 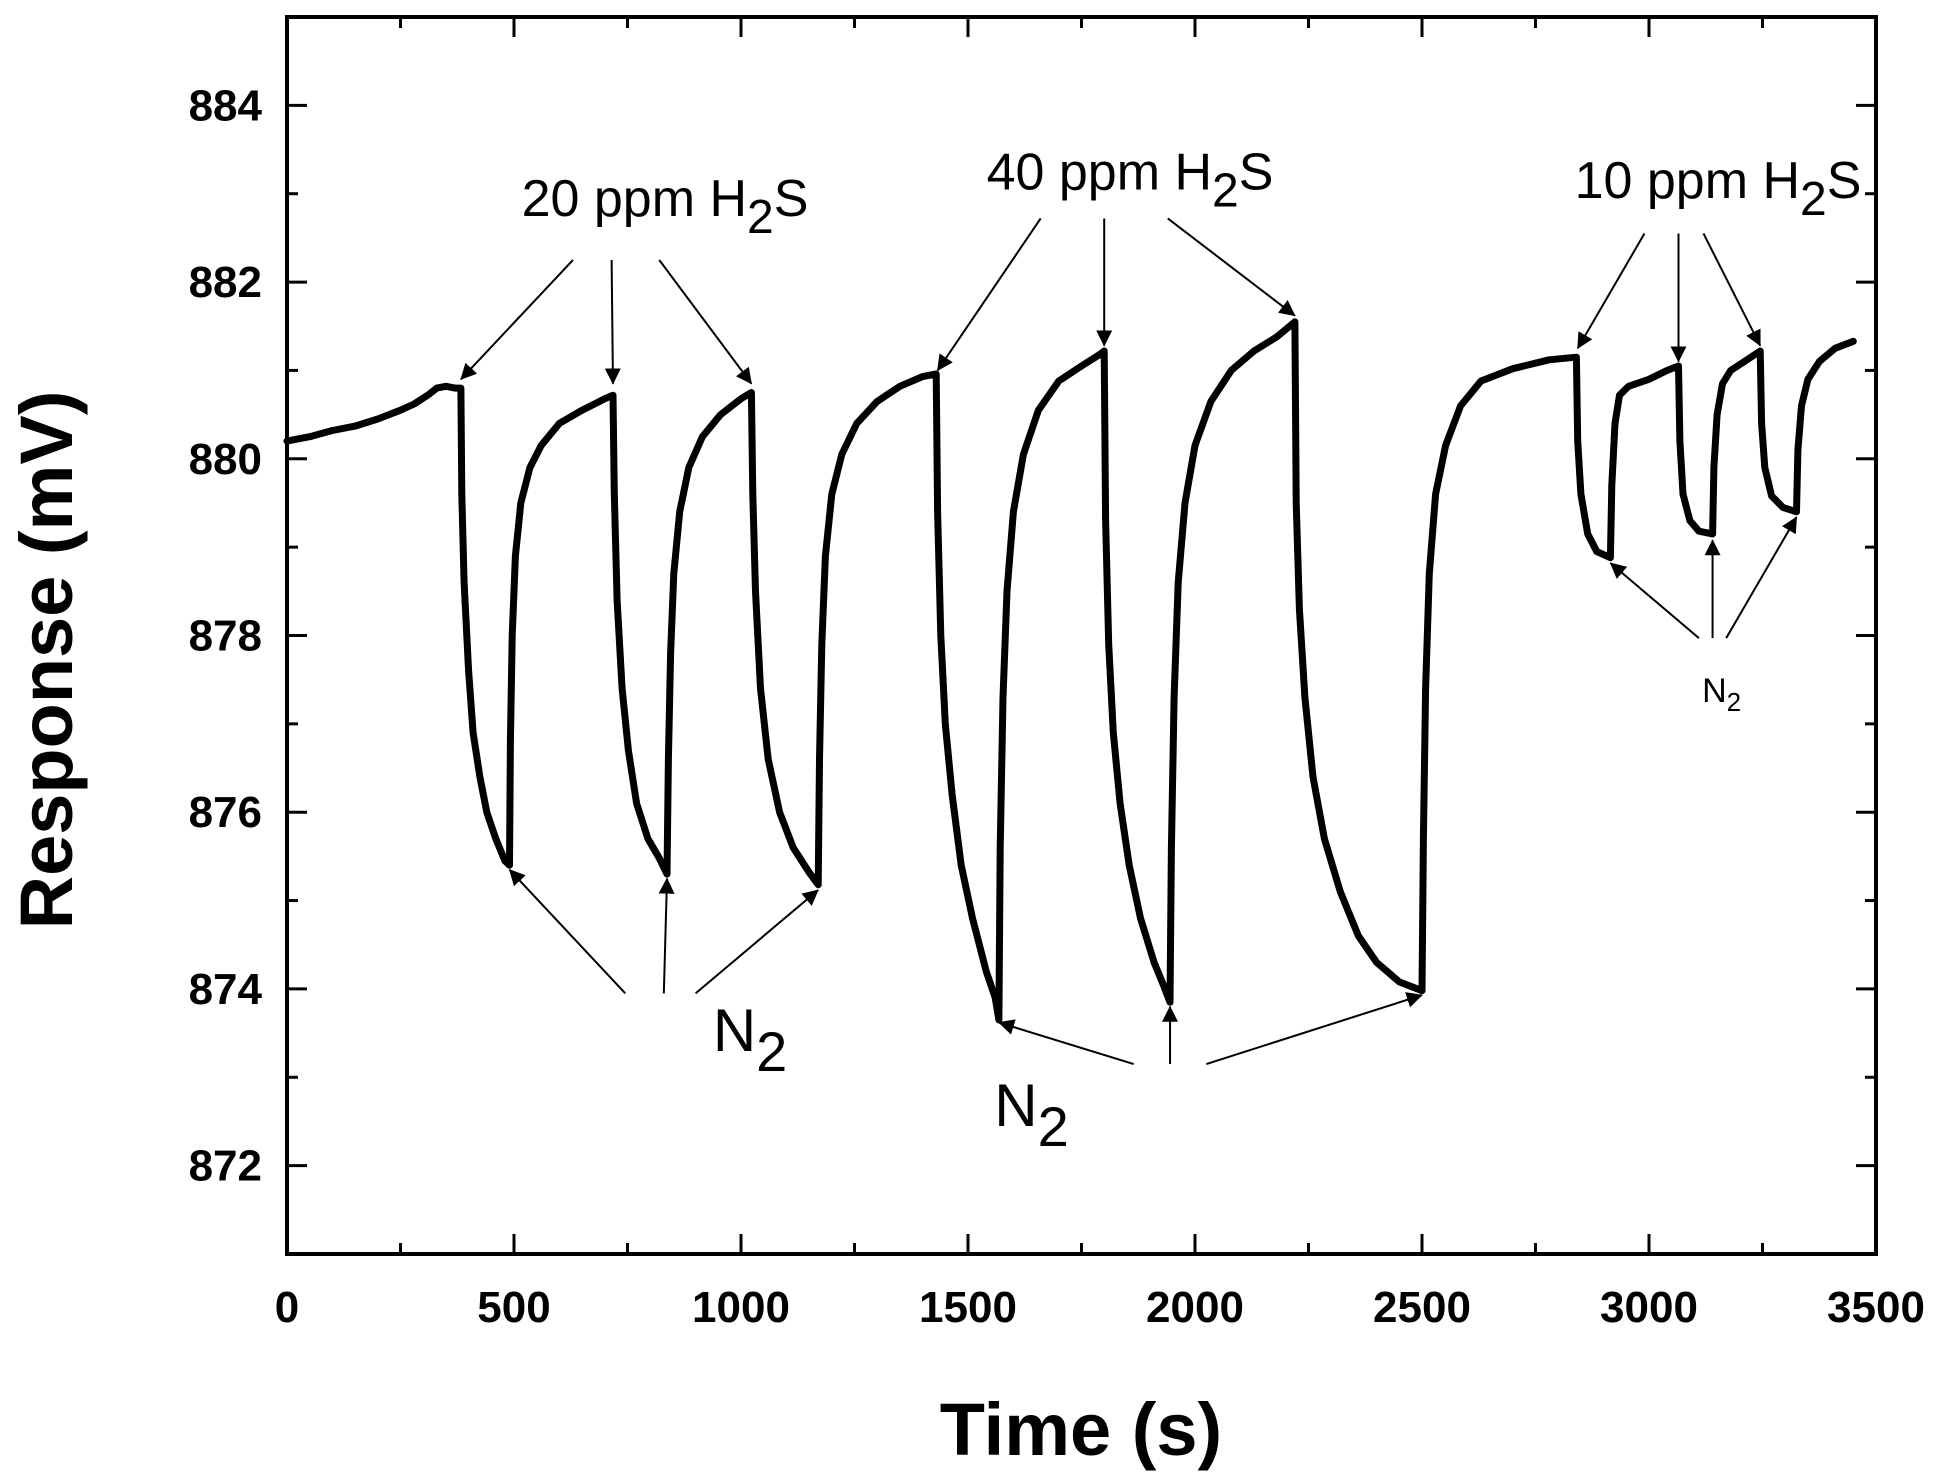 What do you see at coordinates (1081, 1429) in the screenshot?
I see `x-axis-title: Time (s)` at bounding box center [1081, 1429].